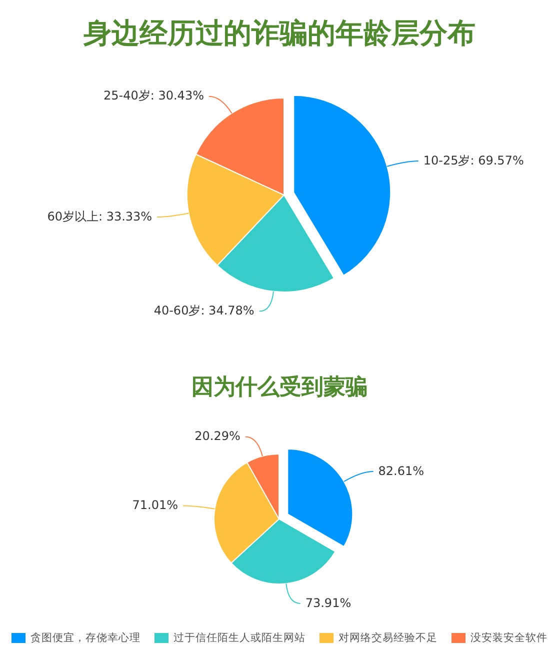 The height and width of the screenshot is (669, 551). What do you see at coordinates (154, 95) in the screenshot?
I see `slice-label: 25-40岁: 30.43%` at bounding box center [154, 95].